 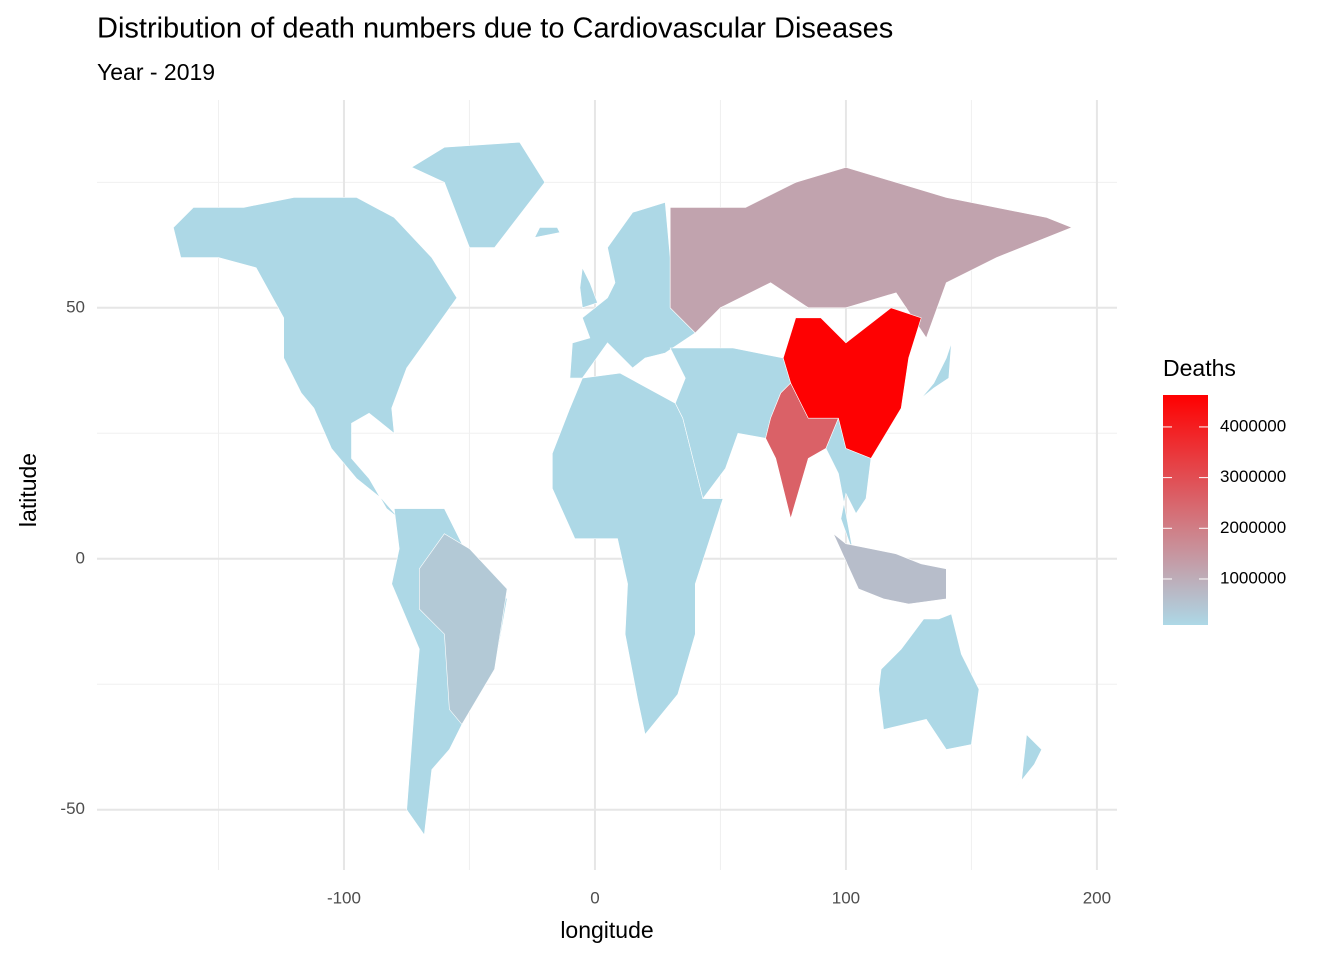 What do you see at coordinates (344, 897) in the screenshot?
I see `x-tick-label: -100` at bounding box center [344, 897].